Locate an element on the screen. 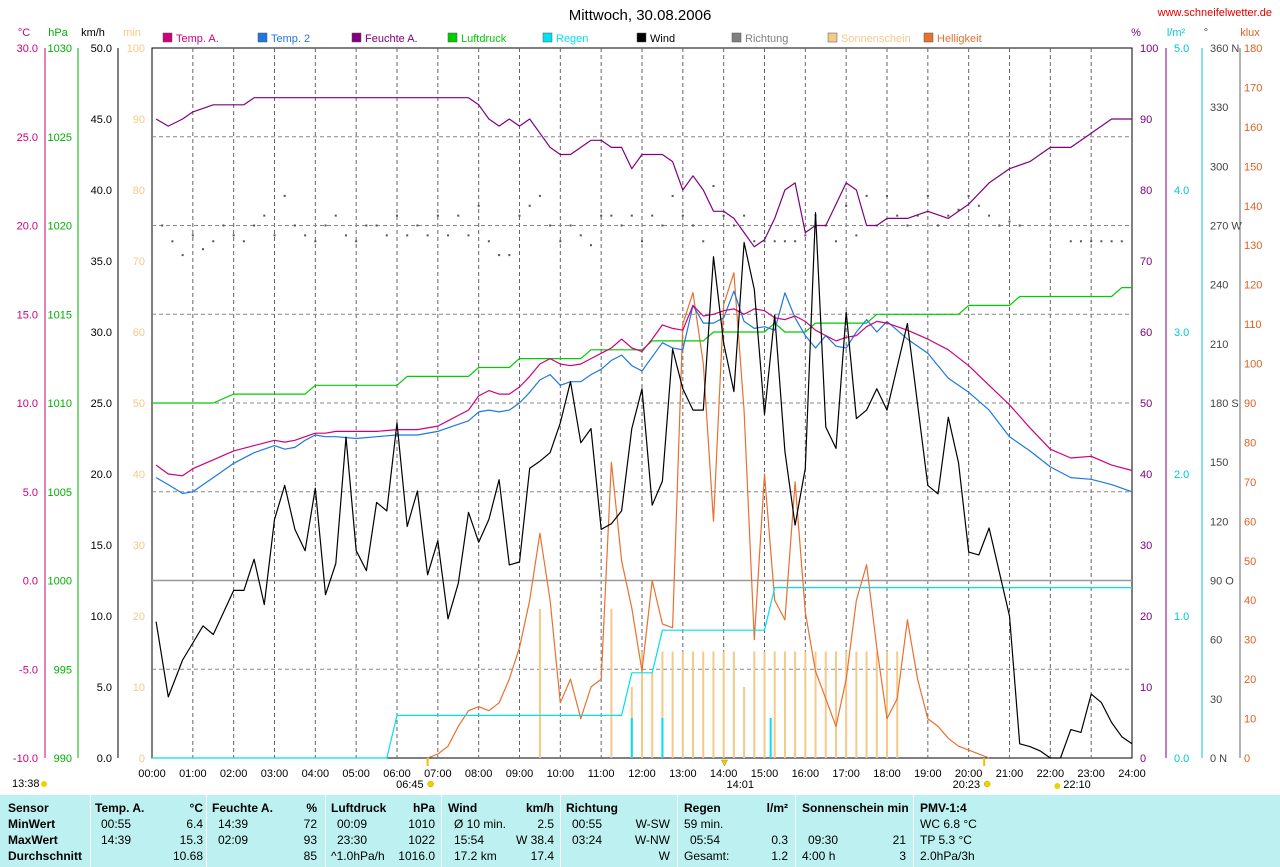  axis-tick-temp: -5.0 is located at coordinates (28, 670).